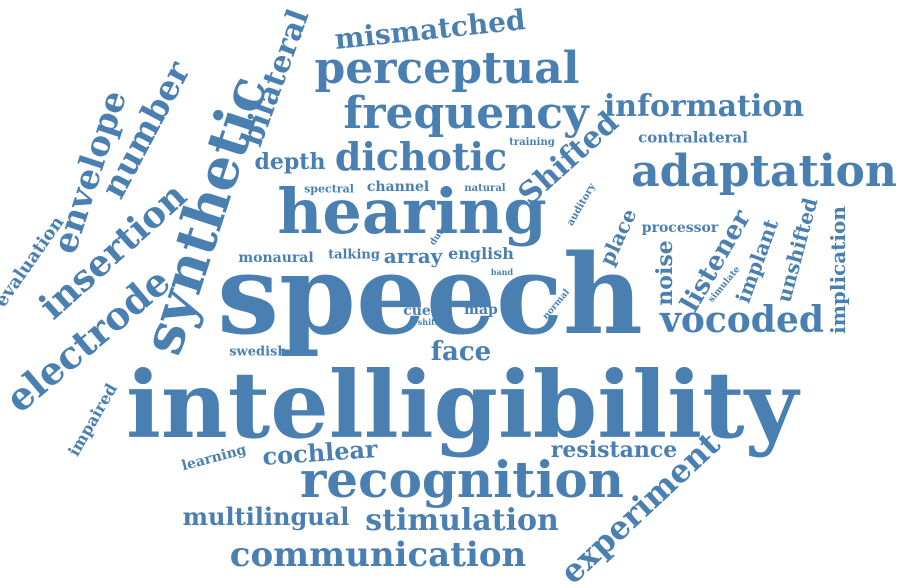  What do you see at coordinates (838, 270) in the screenshot?
I see `word-implication: implication` at bounding box center [838, 270].